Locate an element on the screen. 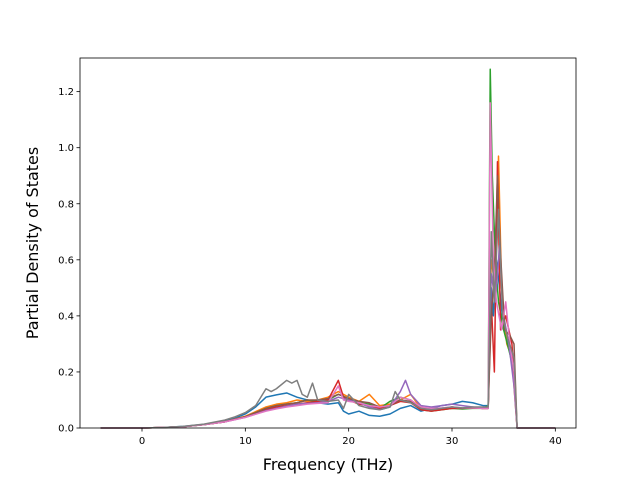  x-axis-ticks: 0 10 20 30 40 is located at coordinates (350, 437).